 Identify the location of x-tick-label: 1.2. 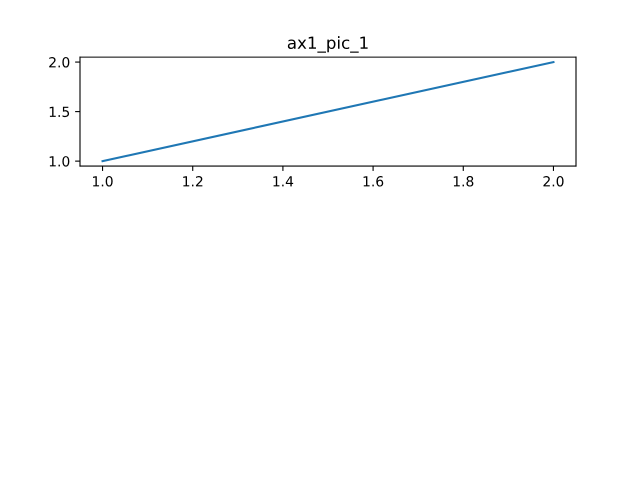
(192, 181).